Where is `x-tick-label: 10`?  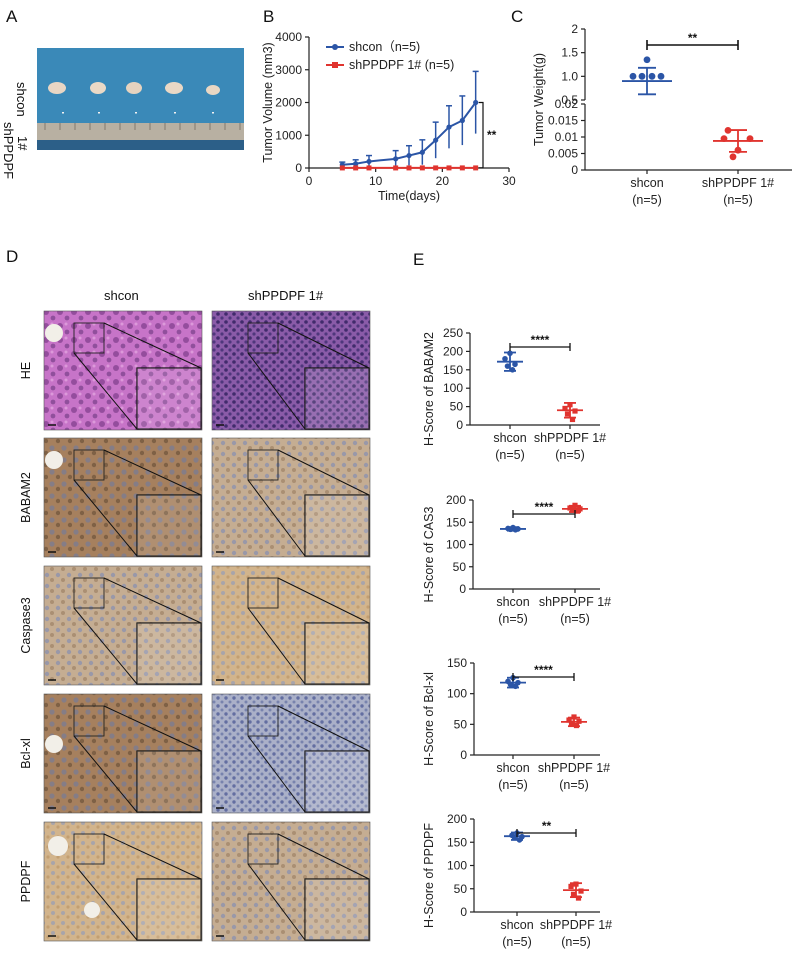
x-tick-label: 10 is located at coordinates (376, 181).